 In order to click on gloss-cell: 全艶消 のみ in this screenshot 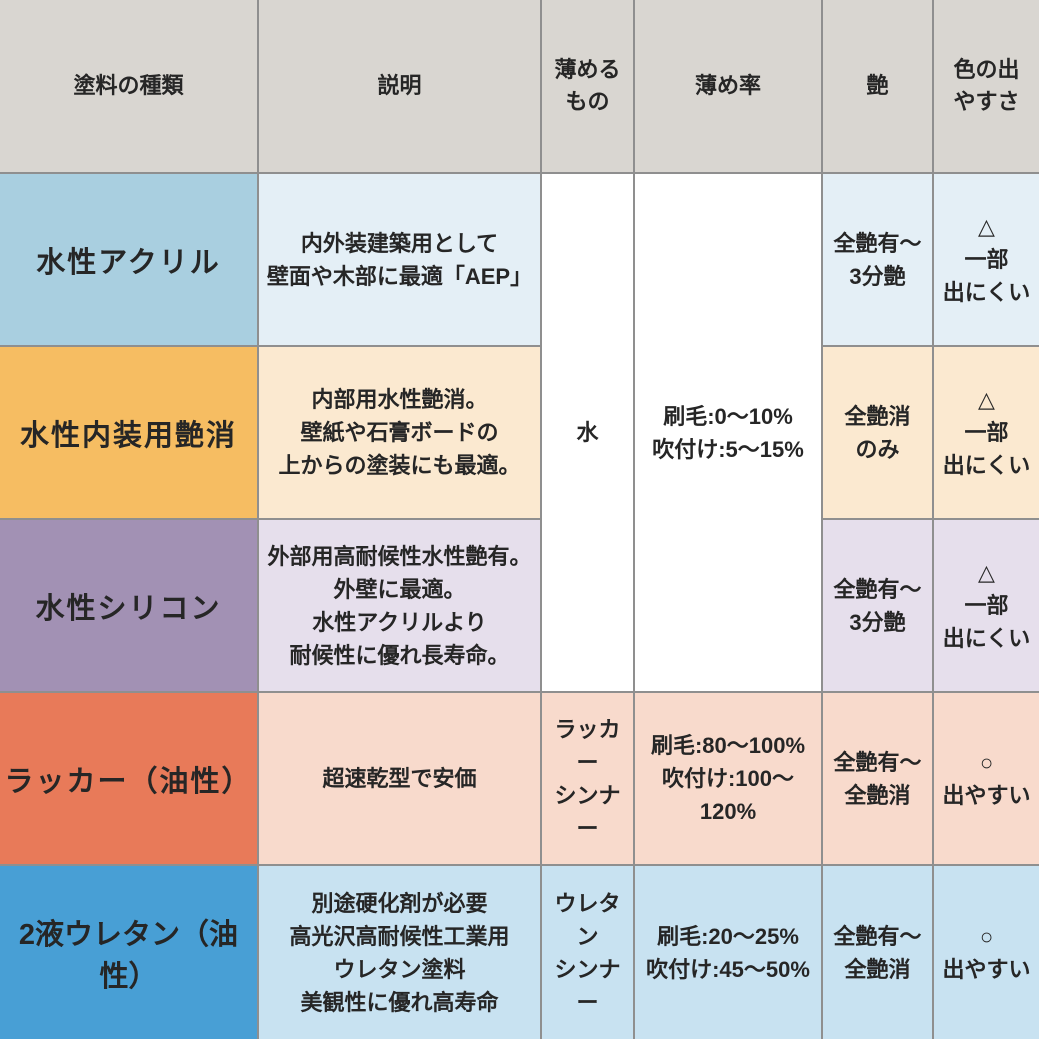, I will do `click(877, 432)`.